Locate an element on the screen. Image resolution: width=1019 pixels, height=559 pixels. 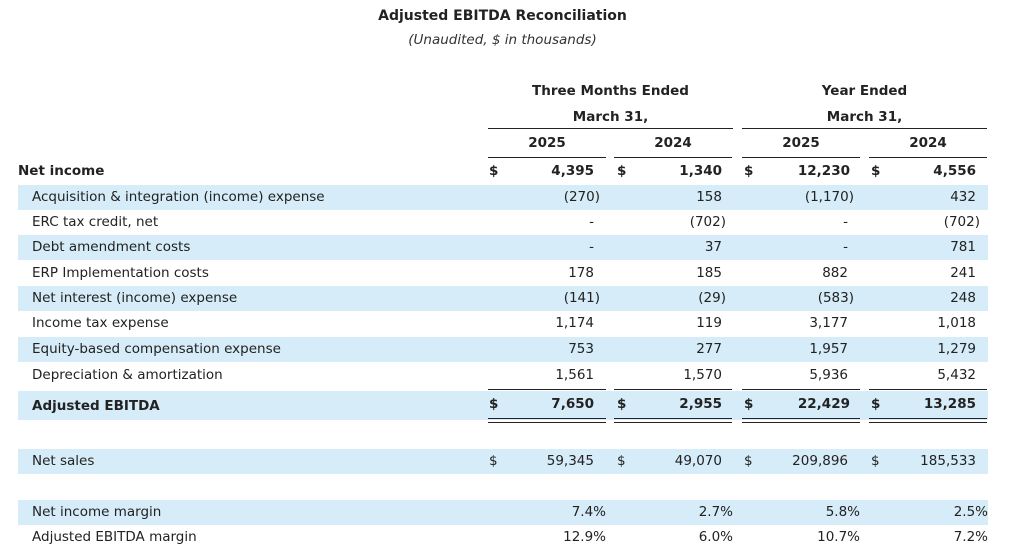
value-y2024: 2.5% is located at coordinates (970, 512).